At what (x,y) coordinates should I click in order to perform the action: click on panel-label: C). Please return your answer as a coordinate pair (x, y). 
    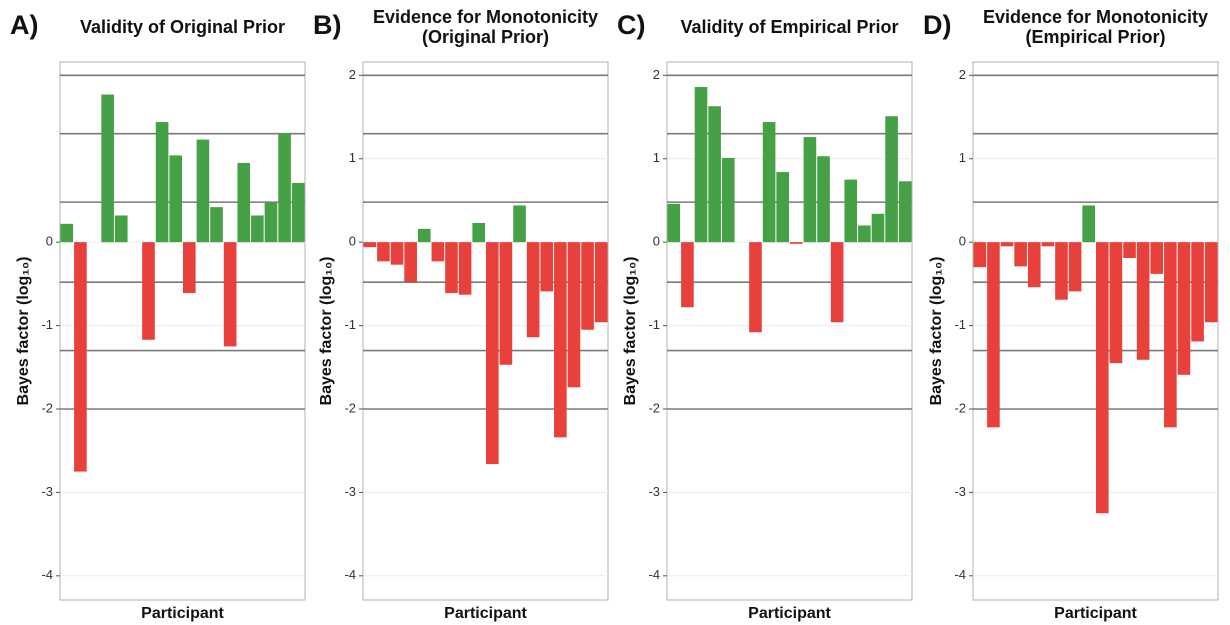
    Looking at the image, I should click on (631, 25).